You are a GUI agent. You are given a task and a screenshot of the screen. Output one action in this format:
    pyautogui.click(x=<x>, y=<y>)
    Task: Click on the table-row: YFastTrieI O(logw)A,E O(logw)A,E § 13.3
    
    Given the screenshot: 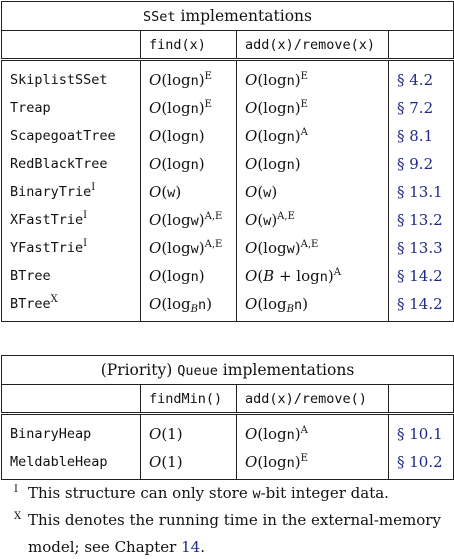 What is the action you would take?
    pyautogui.click(x=227, y=248)
    